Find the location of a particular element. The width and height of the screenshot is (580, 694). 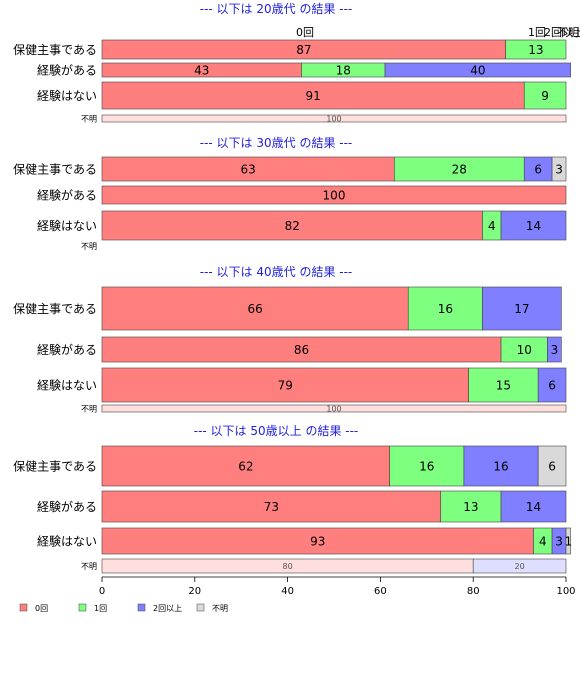

bar-value-label: 9 is located at coordinates (545, 96).